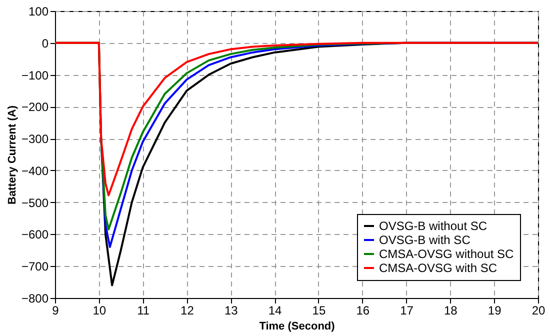 The width and height of the screenshot is (550, 336). What do you see at coordinates (56, 311) in the screenshot?
I see `x-tick-label: 9` at bounding box center [56, 311].